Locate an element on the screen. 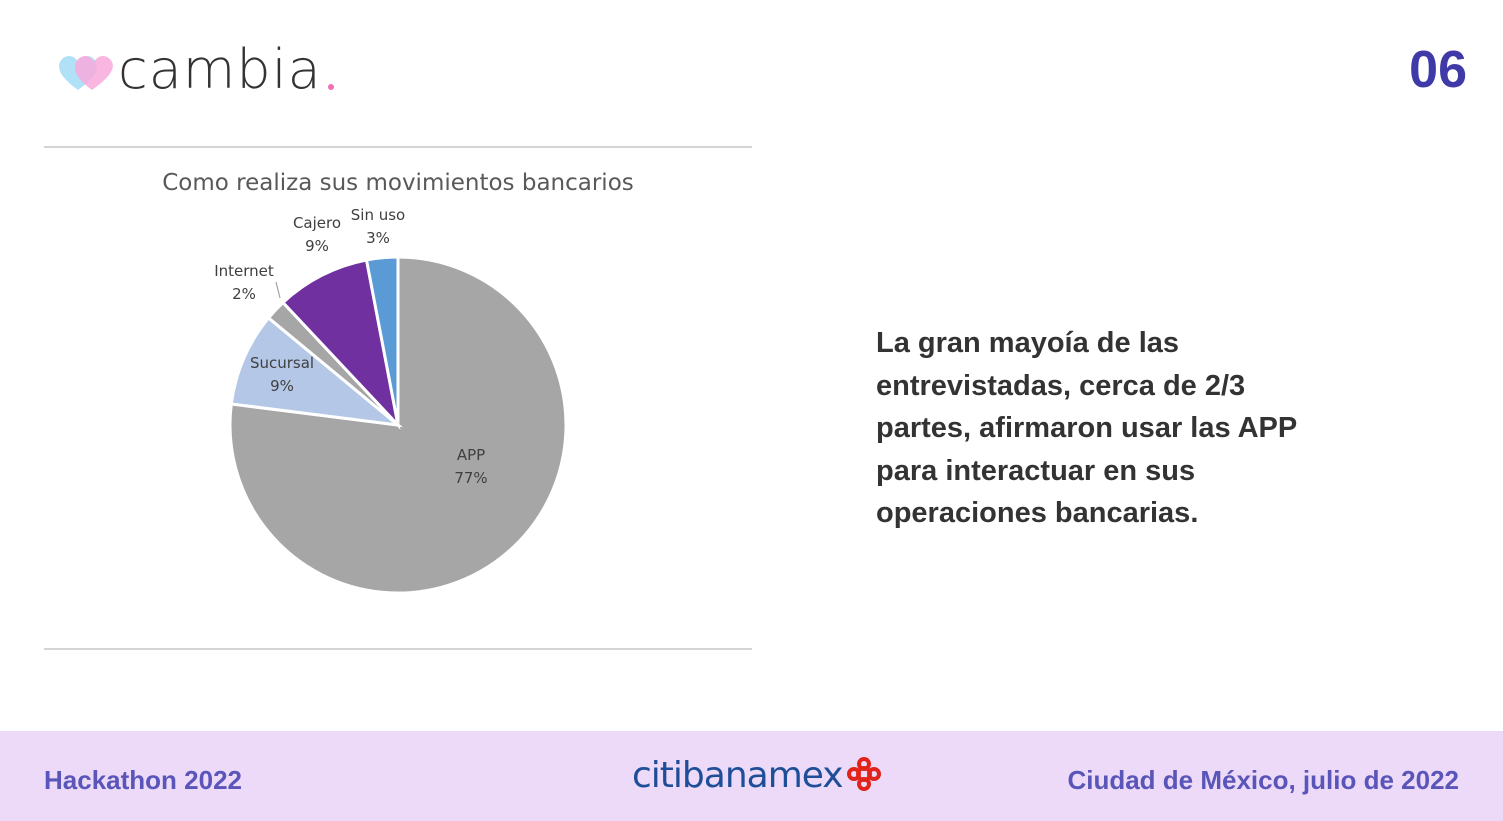 This screenshot has height=821, width=1503. banamex-emblem-icon is located at coordinates (864, 774).